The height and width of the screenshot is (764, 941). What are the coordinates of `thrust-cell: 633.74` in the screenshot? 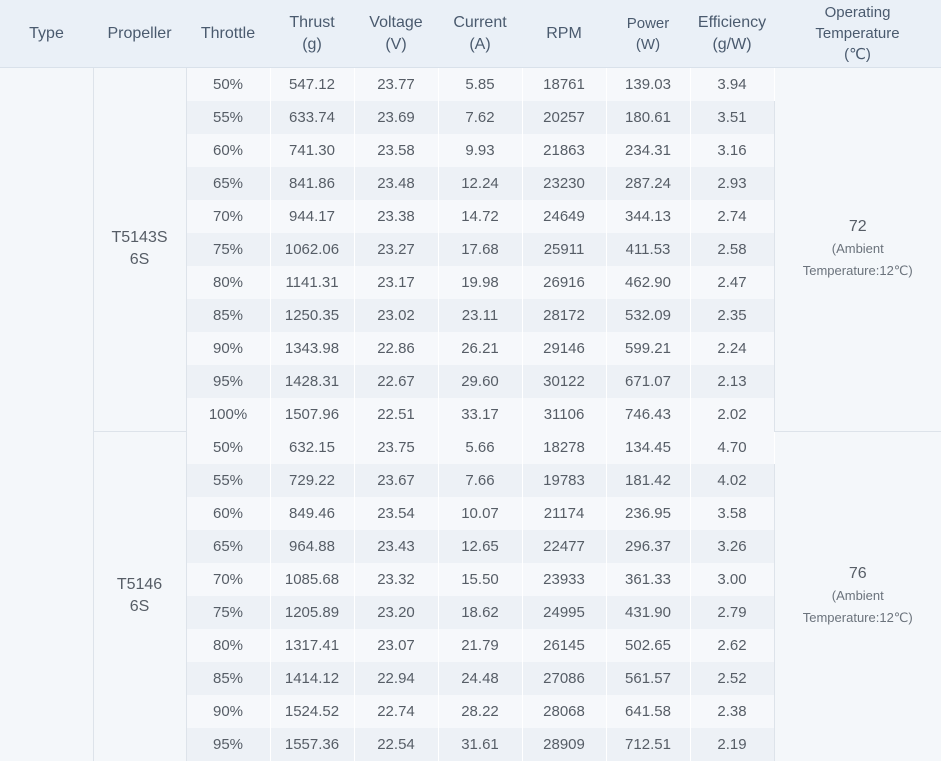 It's located at (312, 117).